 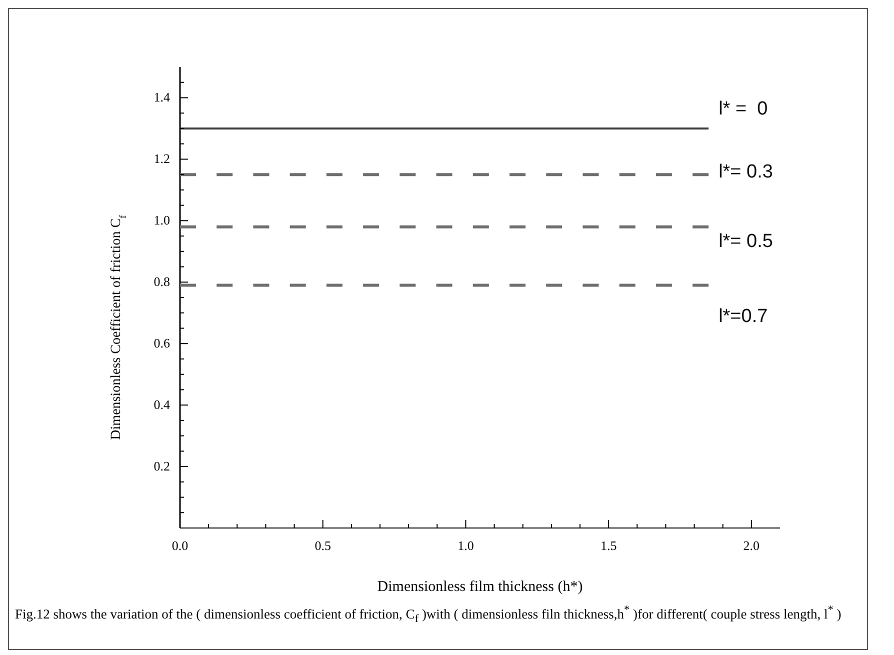 I want to click on x-tick-label: 1.0, so click(x=466, y=545).